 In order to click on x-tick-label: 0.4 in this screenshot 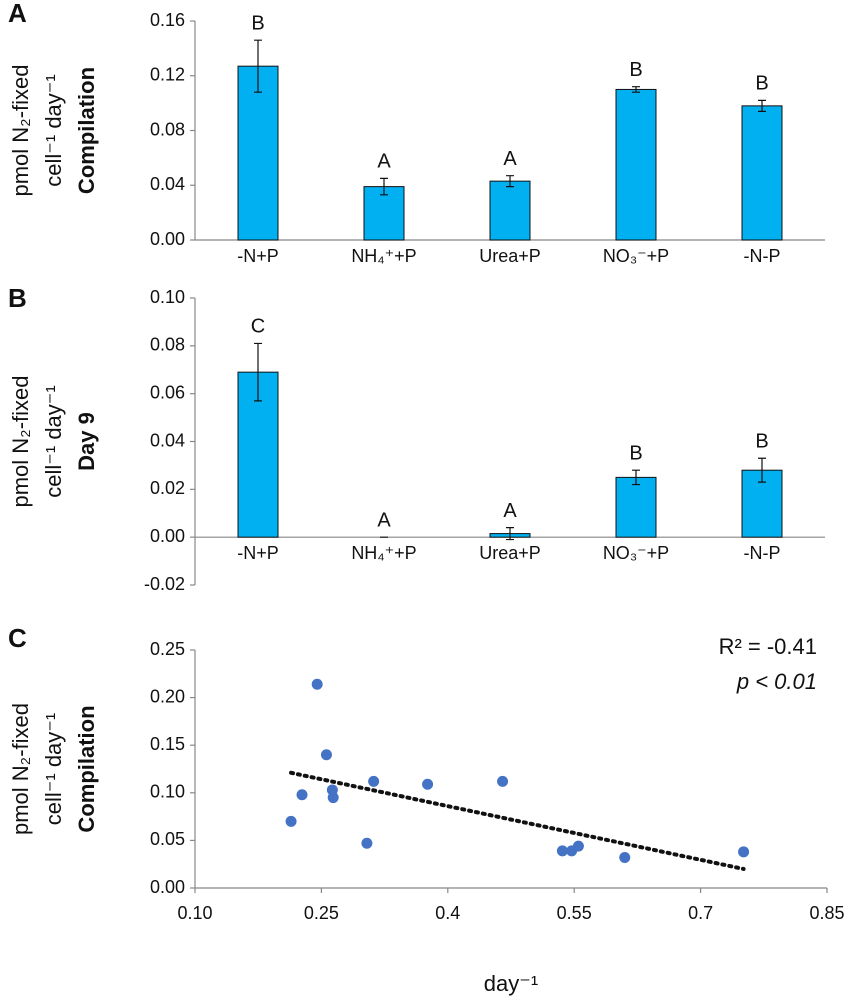, I will do `click(447, 913)`.